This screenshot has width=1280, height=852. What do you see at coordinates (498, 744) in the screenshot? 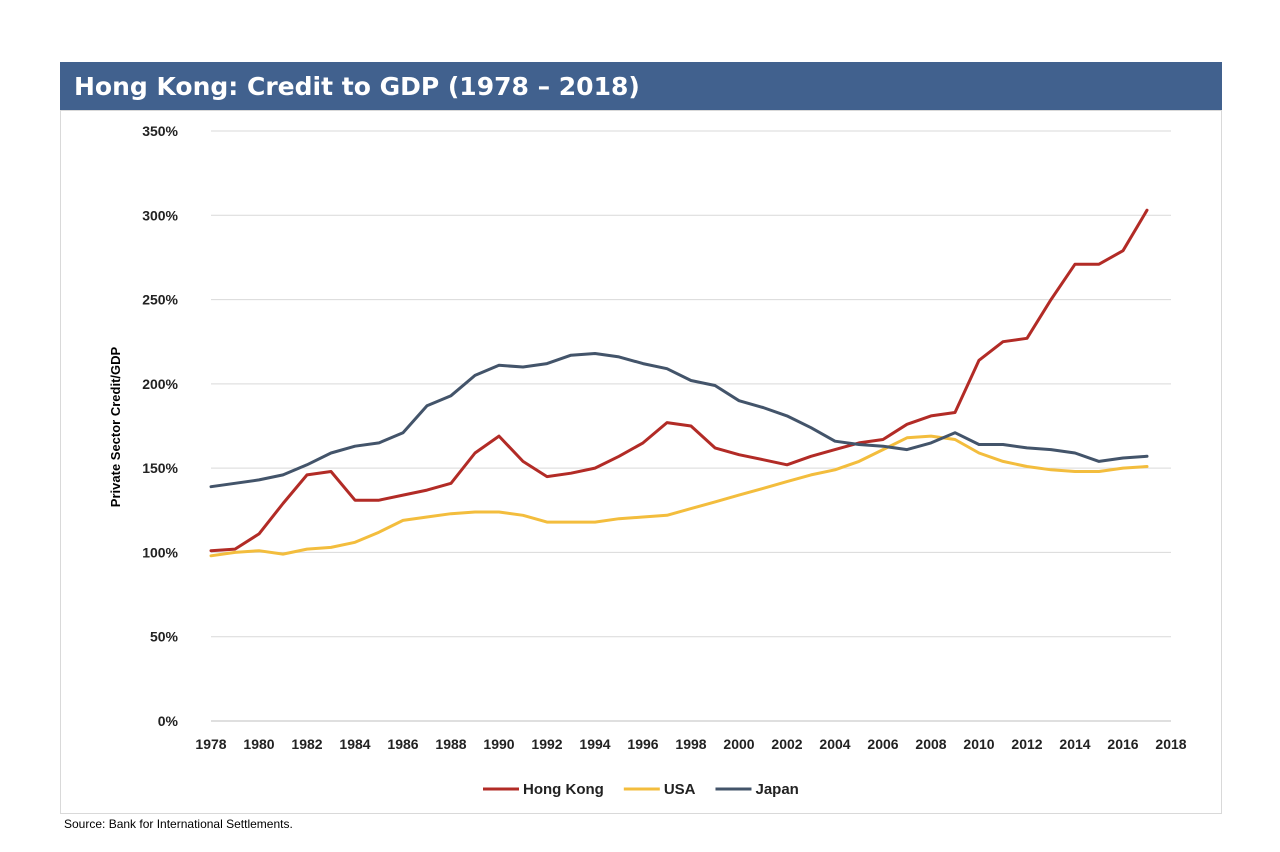
I see `x-tick-label: 1990` at bounding box center [498, 744].